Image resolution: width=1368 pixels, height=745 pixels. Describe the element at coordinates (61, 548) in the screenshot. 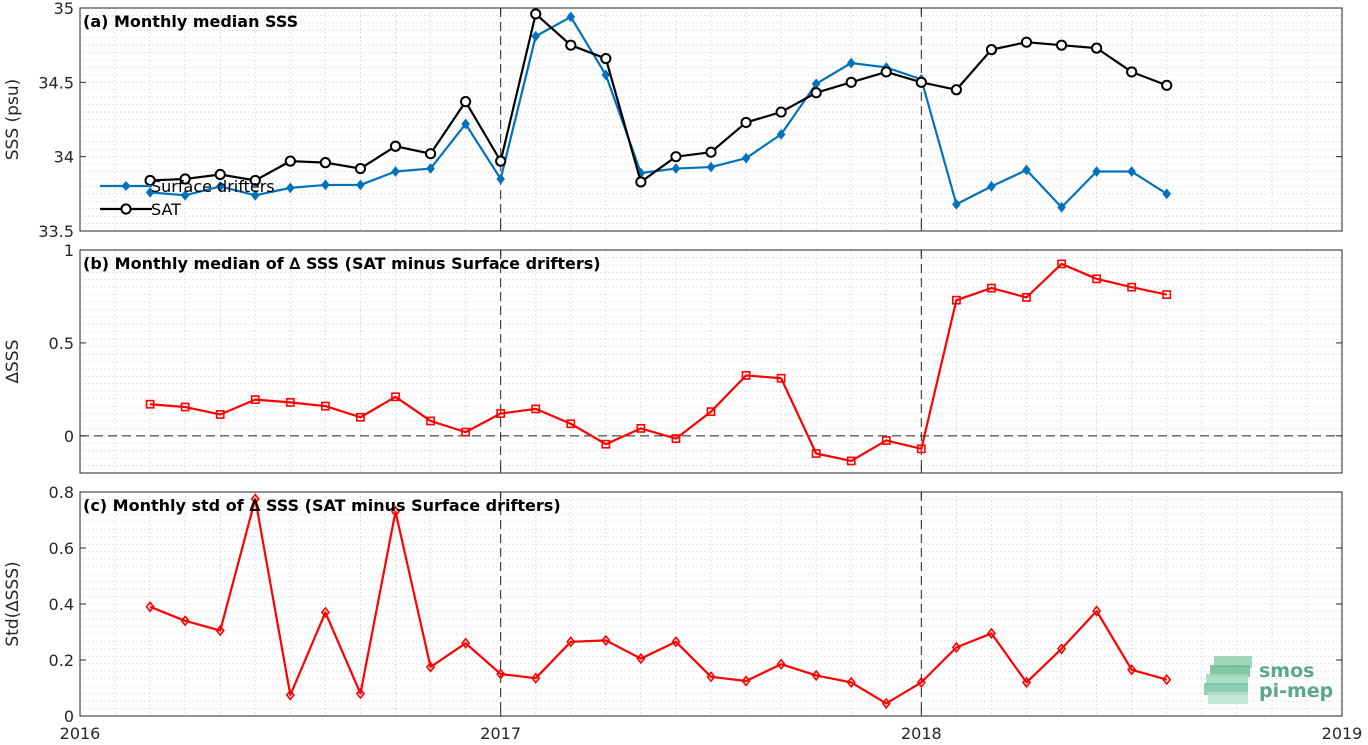

I see `y-tick-label: 0.6` at that location.